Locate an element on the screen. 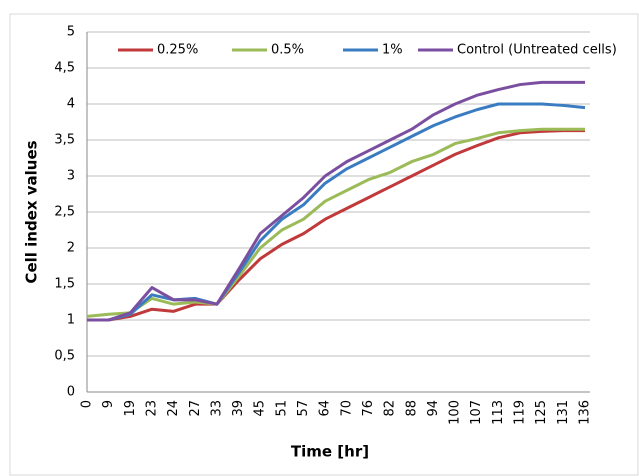  y-tick-label: 3 is located at coordinates (71, 176).